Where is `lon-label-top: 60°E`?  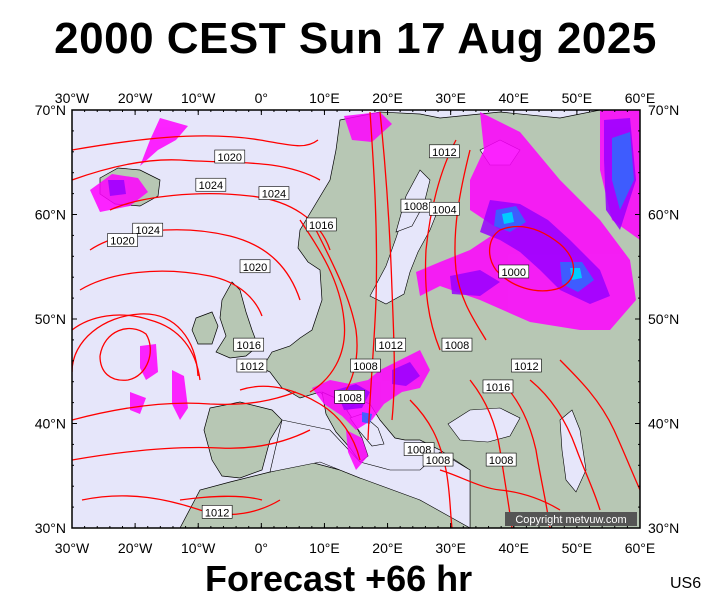 lon-label-top: 60°E is located at coordinates (640, 98).